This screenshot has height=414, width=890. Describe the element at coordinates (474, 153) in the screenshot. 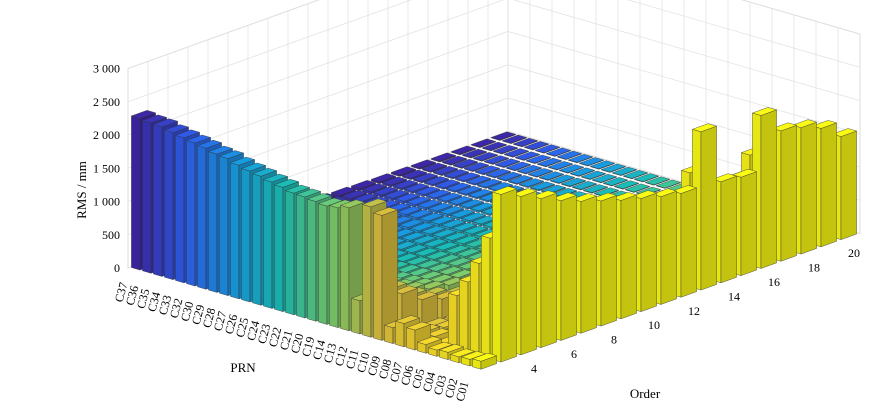

I see `bar-C36-order-18-top` at that location.